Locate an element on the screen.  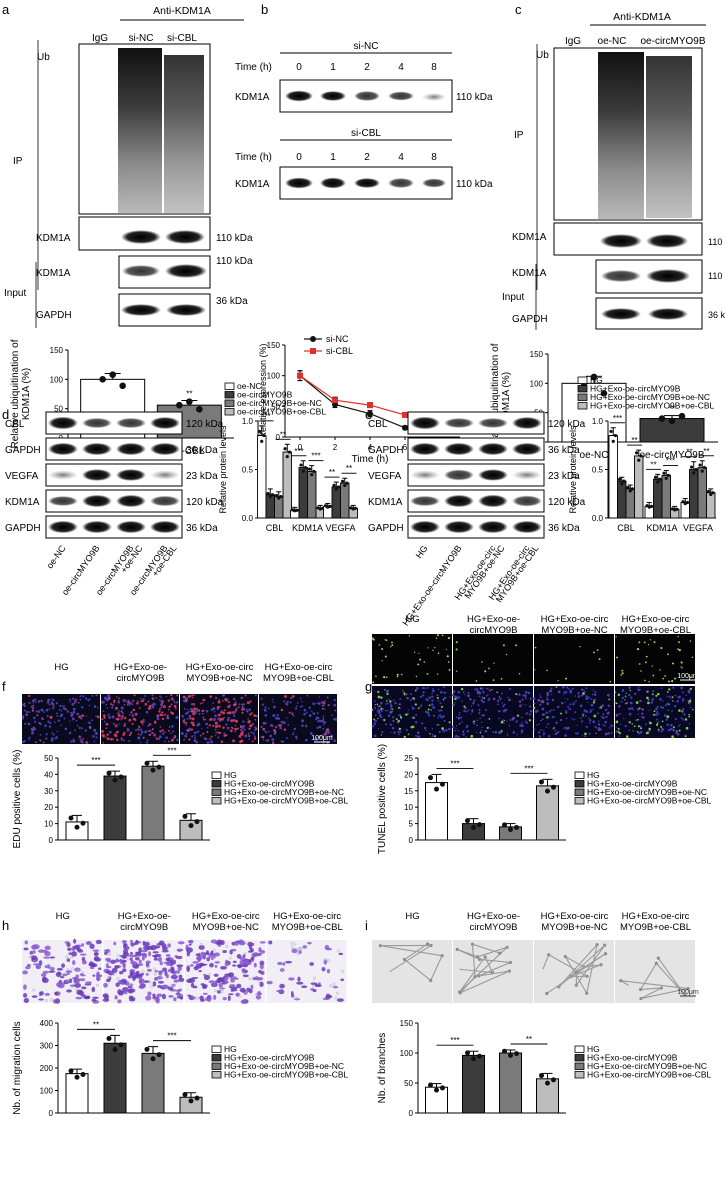
blot-label: KDM1A is located at coordinates (53, 273).